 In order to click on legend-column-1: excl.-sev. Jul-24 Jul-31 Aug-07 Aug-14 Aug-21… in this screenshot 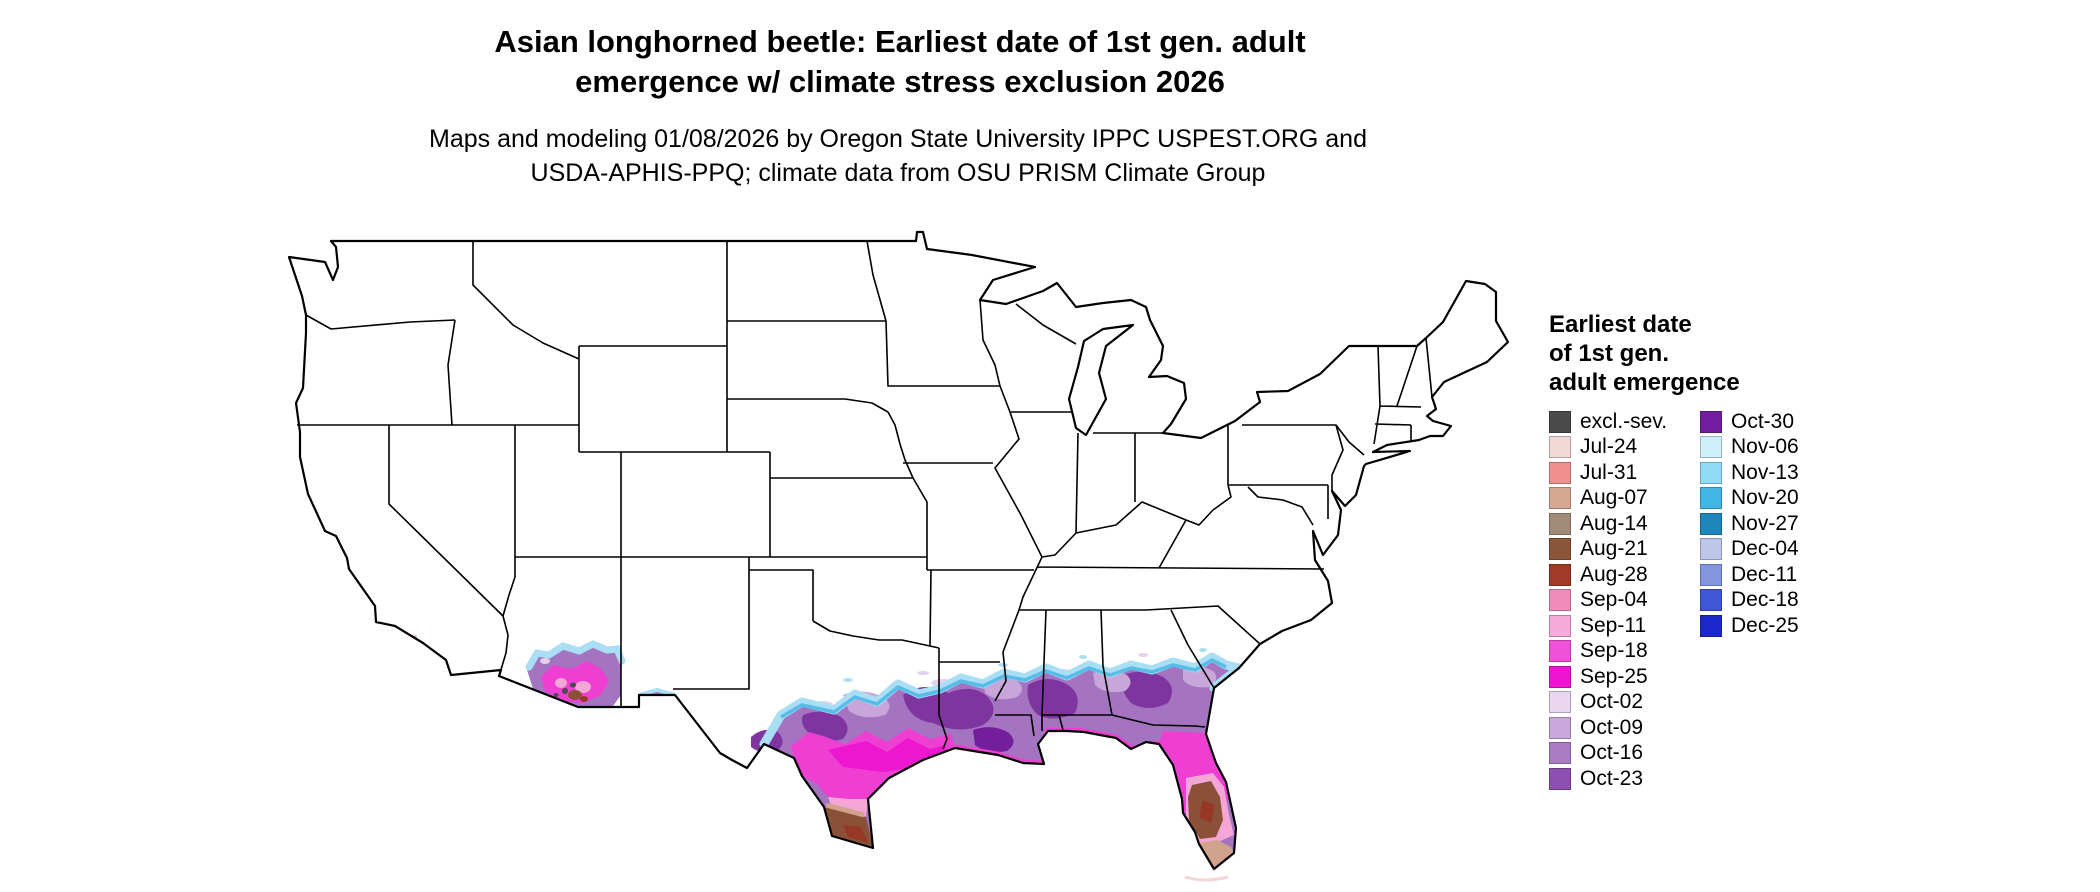, I will do `click(1624, 600)`.